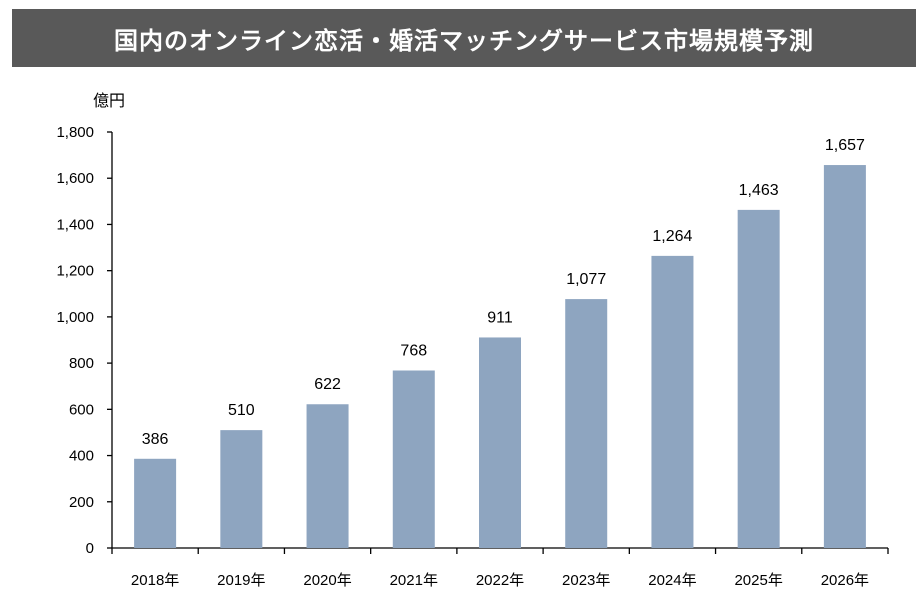  I want to click on x-tick-label: 2020年, so click(327, 580).